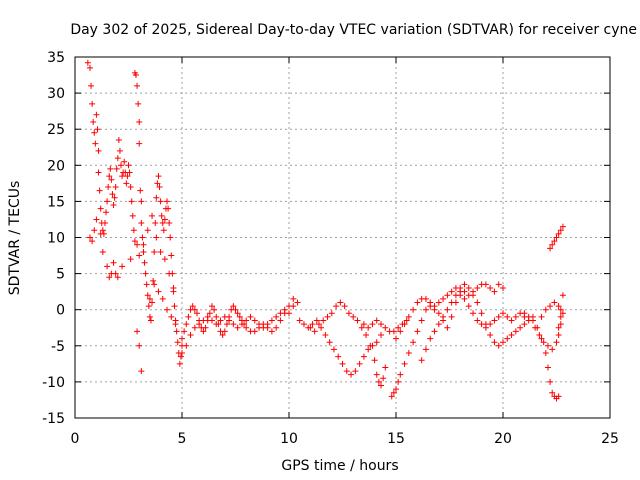 This screenshot has width=640, height=480. What do you see at coordinates (53, 238) in the screenshot?
I see `y-tick-labels: 35 30 25 20 15 10 5 0 -5 -10 -15` at bounding box center [53, 238].